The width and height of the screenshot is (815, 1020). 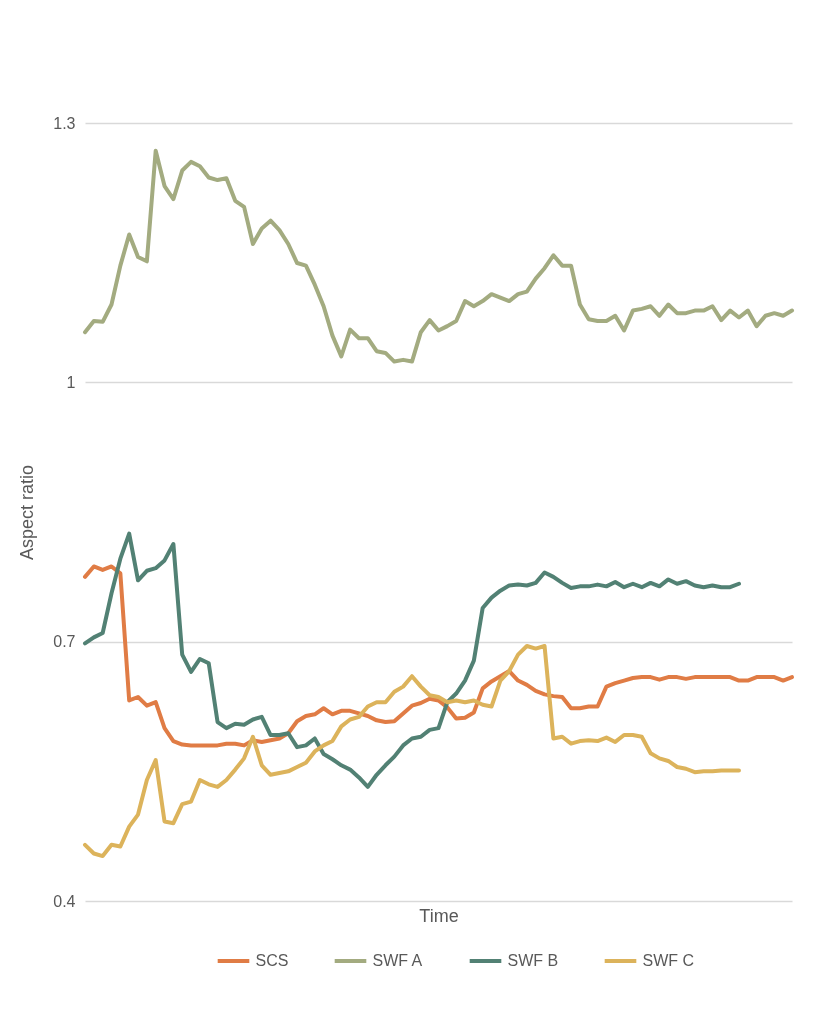 I want to click on y-tick-label: 1.3, so click(x=64, y=123).